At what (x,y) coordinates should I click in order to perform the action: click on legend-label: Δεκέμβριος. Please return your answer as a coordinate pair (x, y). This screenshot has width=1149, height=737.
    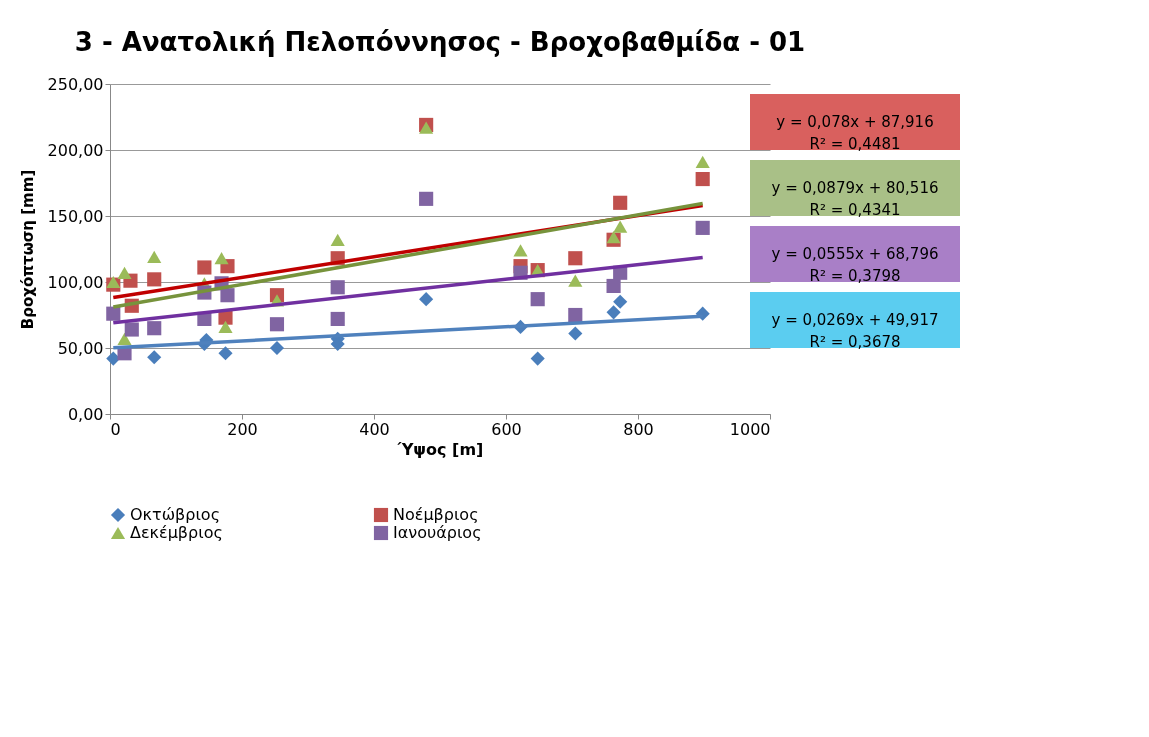
    Looking at the image, I should click on (176, 532).